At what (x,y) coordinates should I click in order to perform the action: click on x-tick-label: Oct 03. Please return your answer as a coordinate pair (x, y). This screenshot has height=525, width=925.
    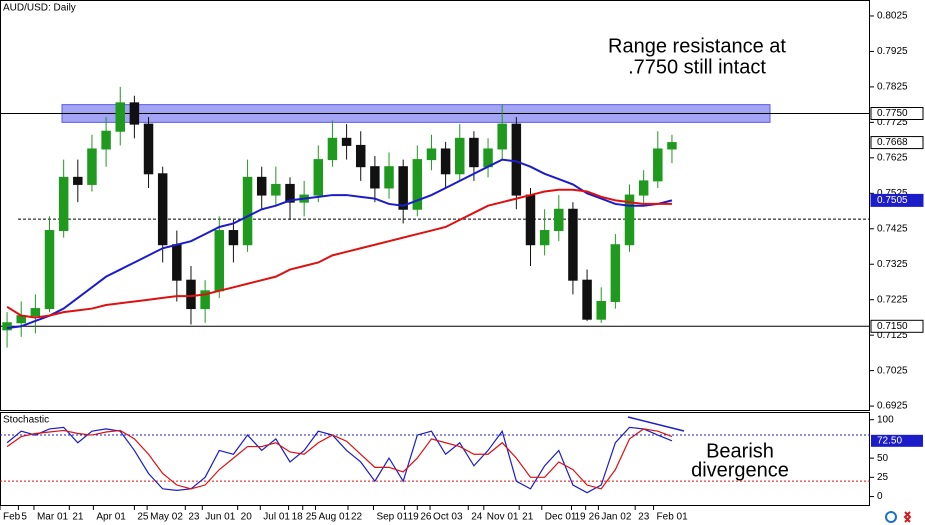
    Looking at the image, I should click on (448, 517).